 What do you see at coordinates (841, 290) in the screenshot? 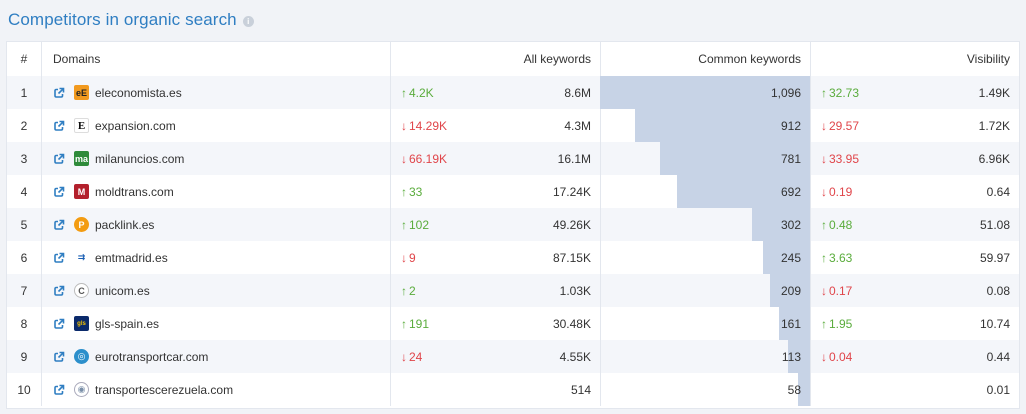
I see `visibility-change-value: 0.17` at bounding box center [841, 290].